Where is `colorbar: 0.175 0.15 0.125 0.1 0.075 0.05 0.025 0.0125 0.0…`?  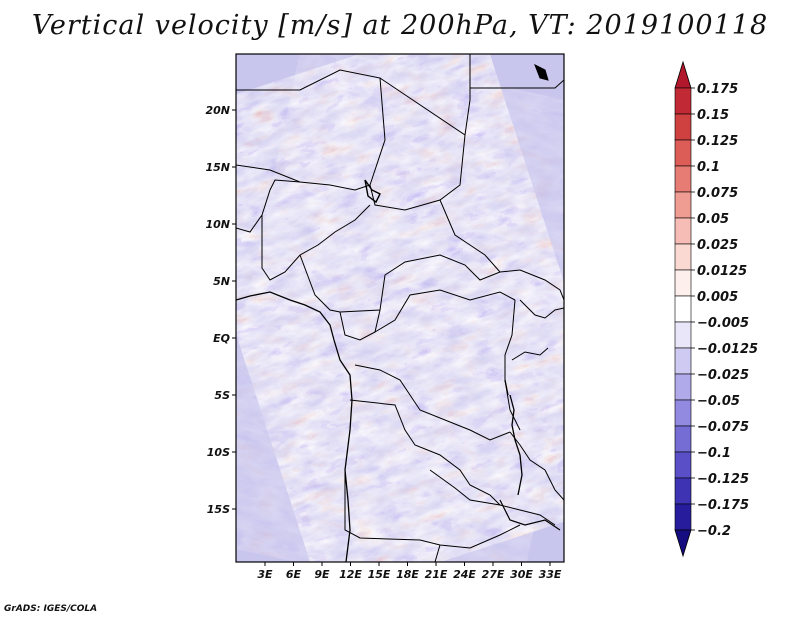
colorbar: 0.175 0.15 0.125 0.1 0.075 0.05 0.025 0.0125 0.0… is located at coordinates (716, 309).